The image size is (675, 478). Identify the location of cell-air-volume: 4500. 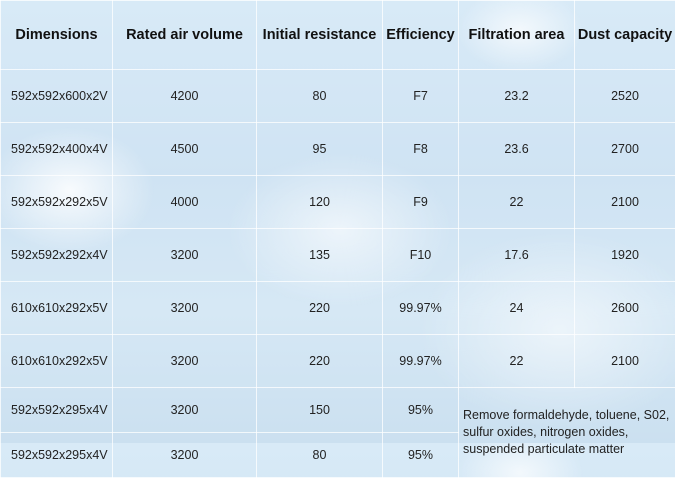
(185, 149).